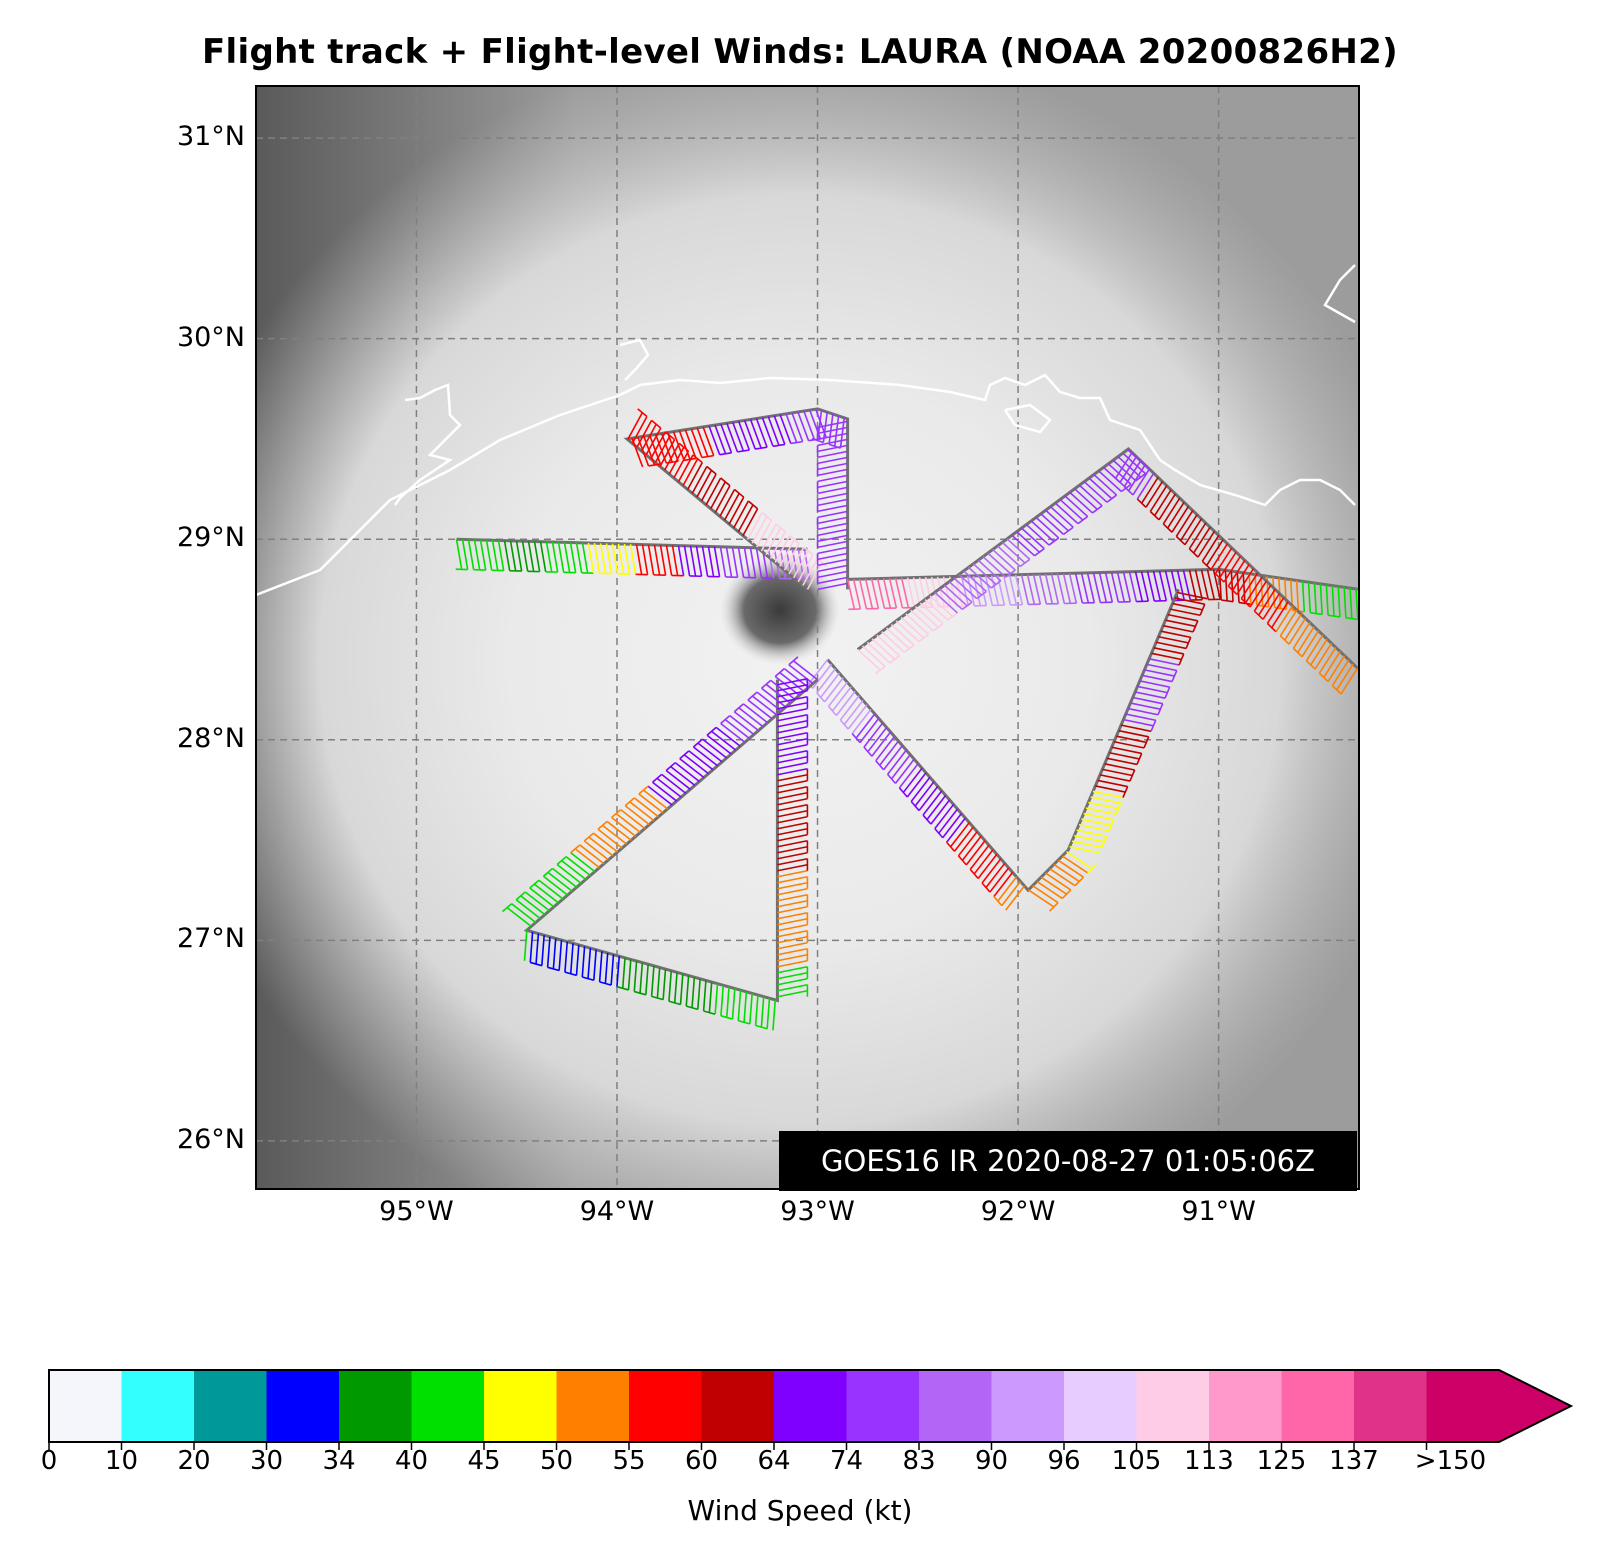 The width and height of the screenshot is (1600, 1565). Describe the element at coordinates (800, 1510) in the screenshot. I see `colorbar-label: Wind Speed (kt)` at that location.